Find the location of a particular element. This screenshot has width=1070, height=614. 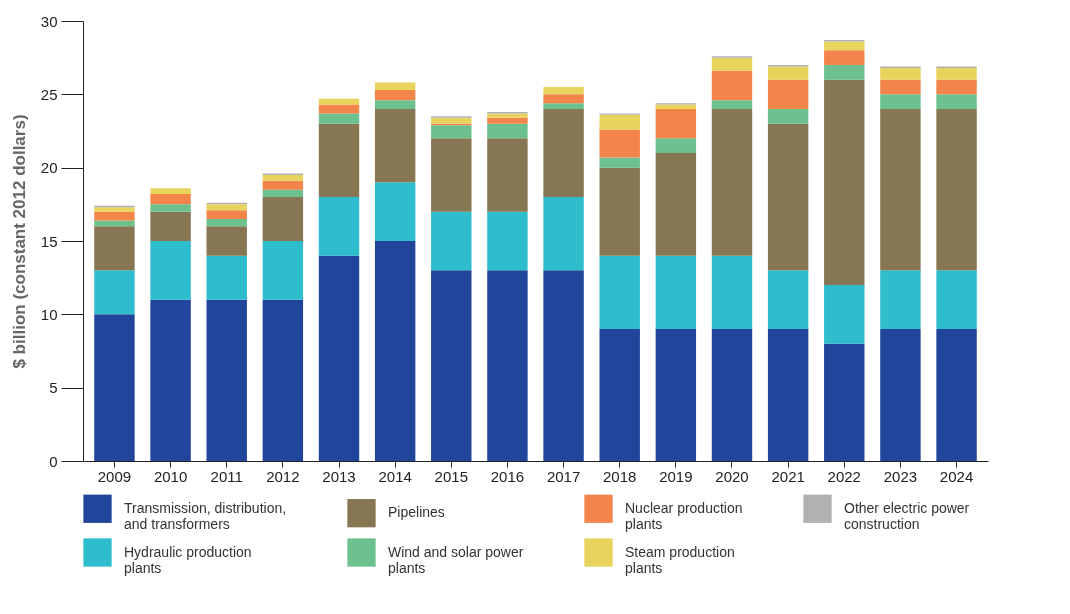

y-tick-label: 5 is located at coordinates (53, 388).